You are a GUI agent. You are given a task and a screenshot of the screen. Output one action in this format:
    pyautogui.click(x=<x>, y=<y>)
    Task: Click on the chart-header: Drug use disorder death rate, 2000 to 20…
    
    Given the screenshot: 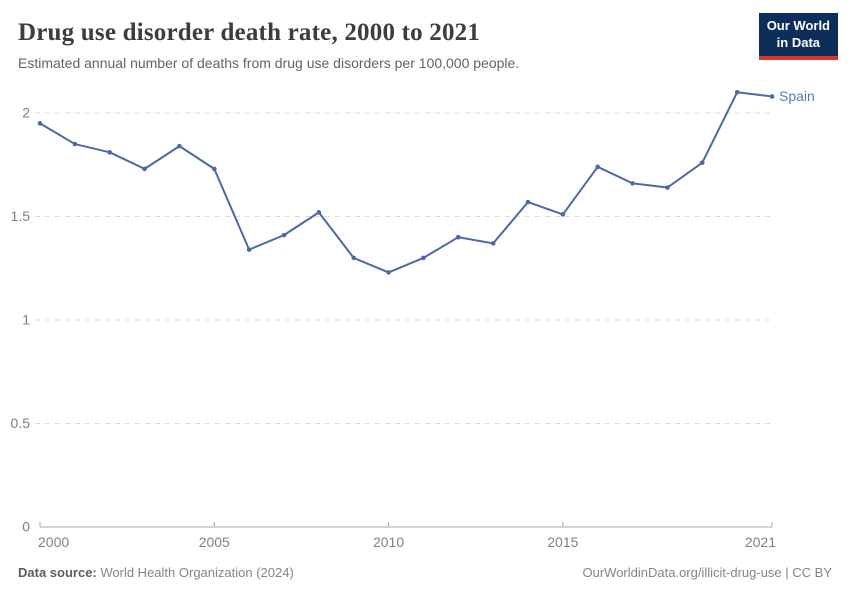 What is the action you would take?
    pyautogui.click(x=425, y=36)
    